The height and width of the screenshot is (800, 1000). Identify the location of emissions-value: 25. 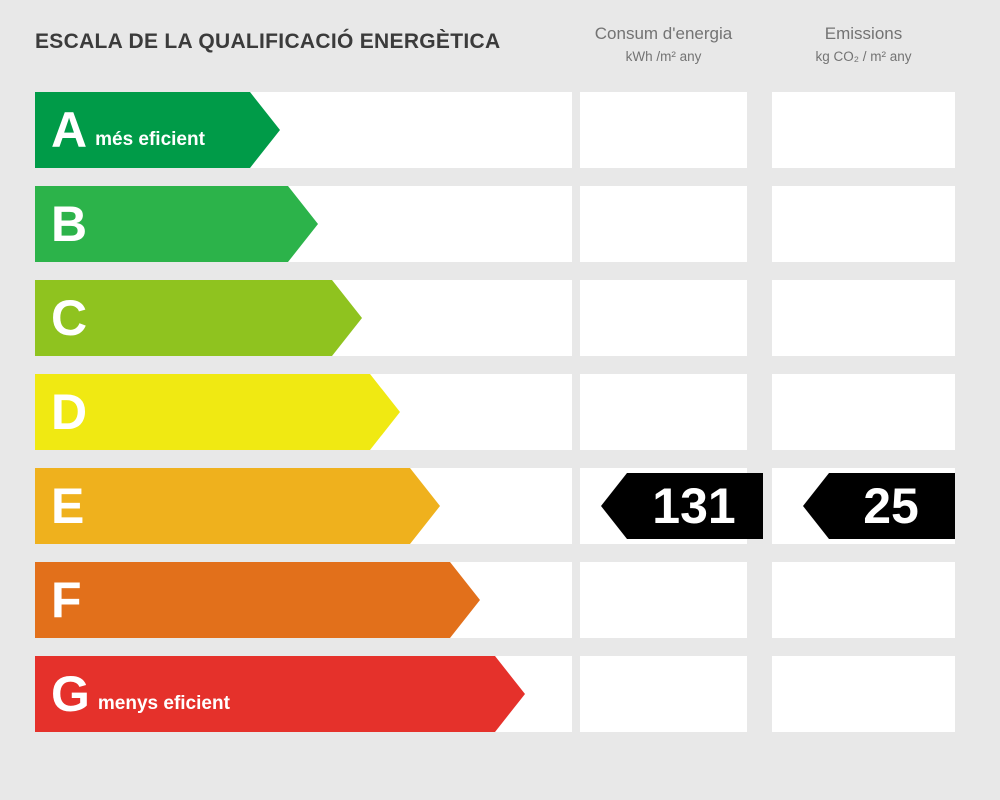
(891, 506).